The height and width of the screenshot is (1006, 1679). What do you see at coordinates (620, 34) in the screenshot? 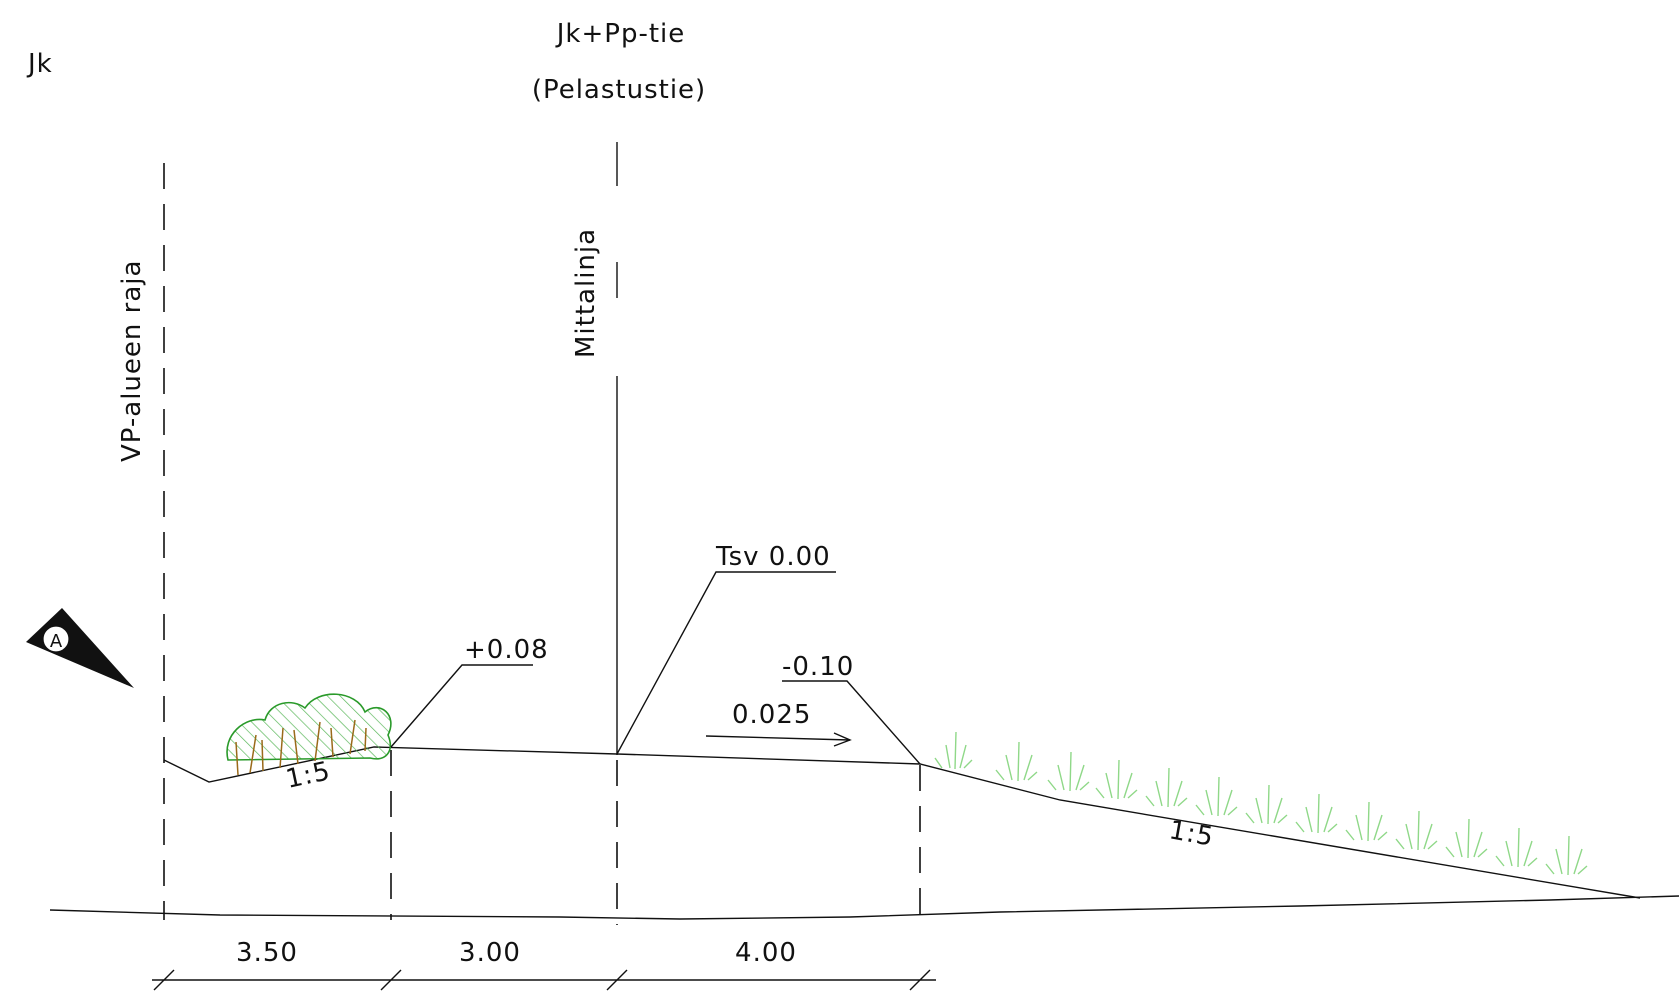
I see `road-type-title: Jk+Pp-tie` at bounding box center [620, 34].